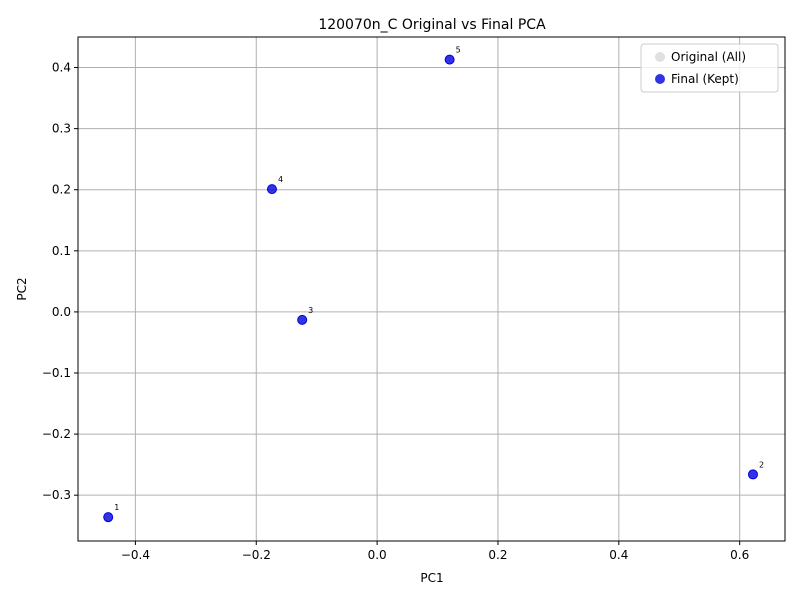 The height and width of the screenshot is (600, 800). I want to click on y-tick-label: −0.2, so click(56, 434).